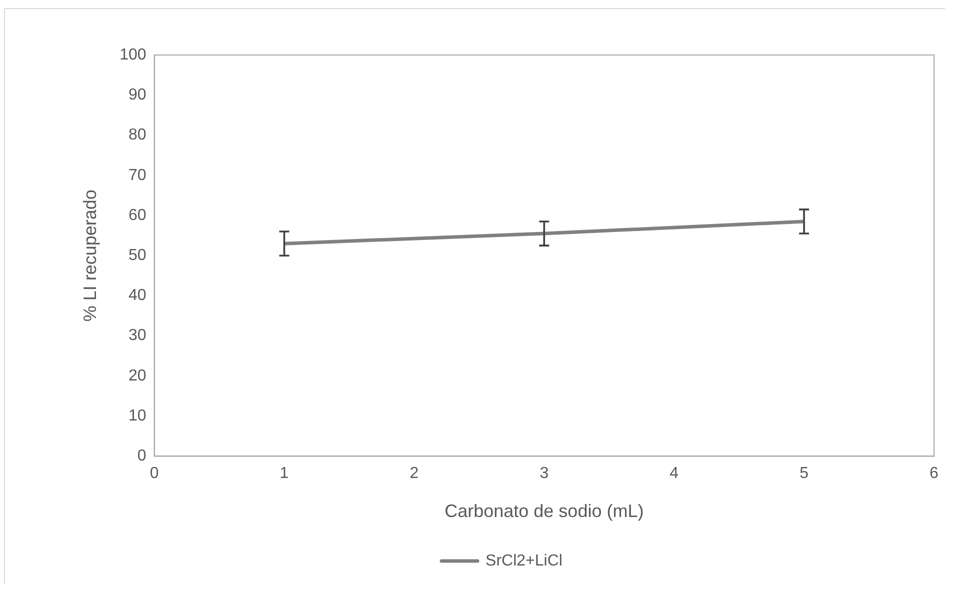 Image resolution: width=956 pixels, height=589 pixels. What do you see at coordinates (524, 561) in the screenshot?
I see `legend-label: SrCl2+LiCl` at bounding box center [524, 561].